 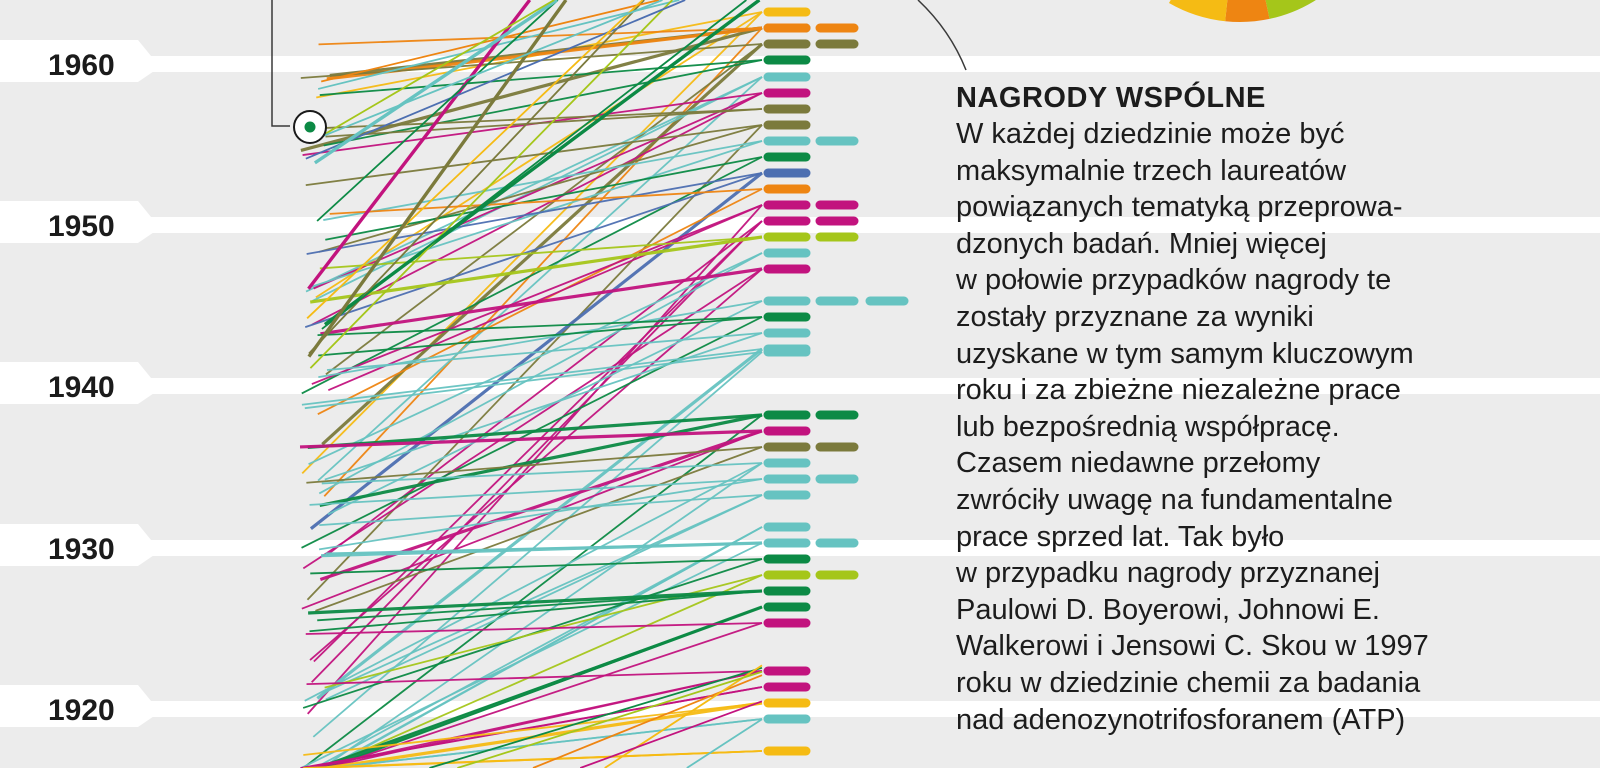 What do you see at coordinates (1151, 170) in the screenshot?
I see `body-line: maksymalnie trzech laureatów` at bounding box center [1151, 170].